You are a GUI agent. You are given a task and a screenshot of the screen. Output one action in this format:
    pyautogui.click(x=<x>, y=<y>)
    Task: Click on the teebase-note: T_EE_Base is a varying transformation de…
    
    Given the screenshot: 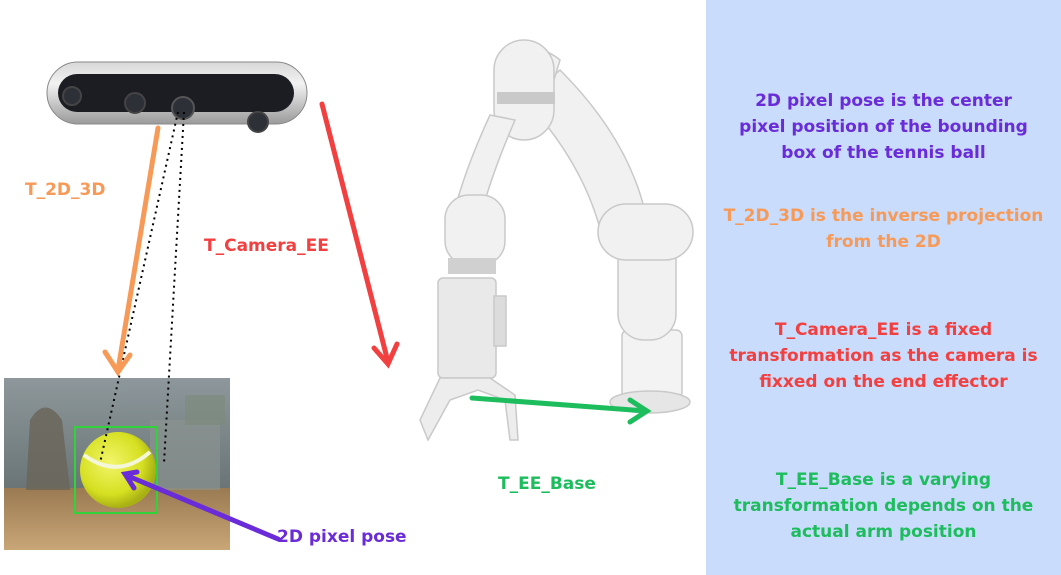 What is the action you would take?
    pyautogui.click(x=883, y=506)
    